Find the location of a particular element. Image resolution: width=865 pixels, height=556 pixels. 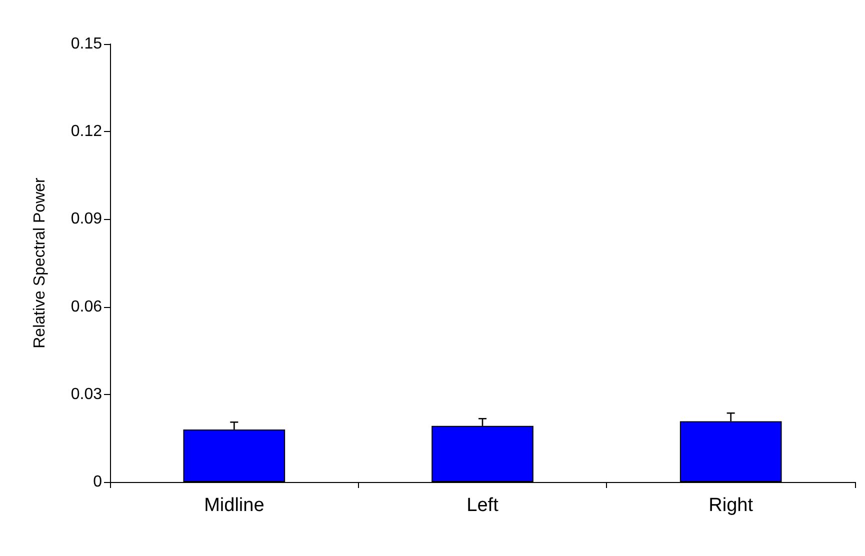

y-tick-label: 0.15 is located at coordinates (86, 44).